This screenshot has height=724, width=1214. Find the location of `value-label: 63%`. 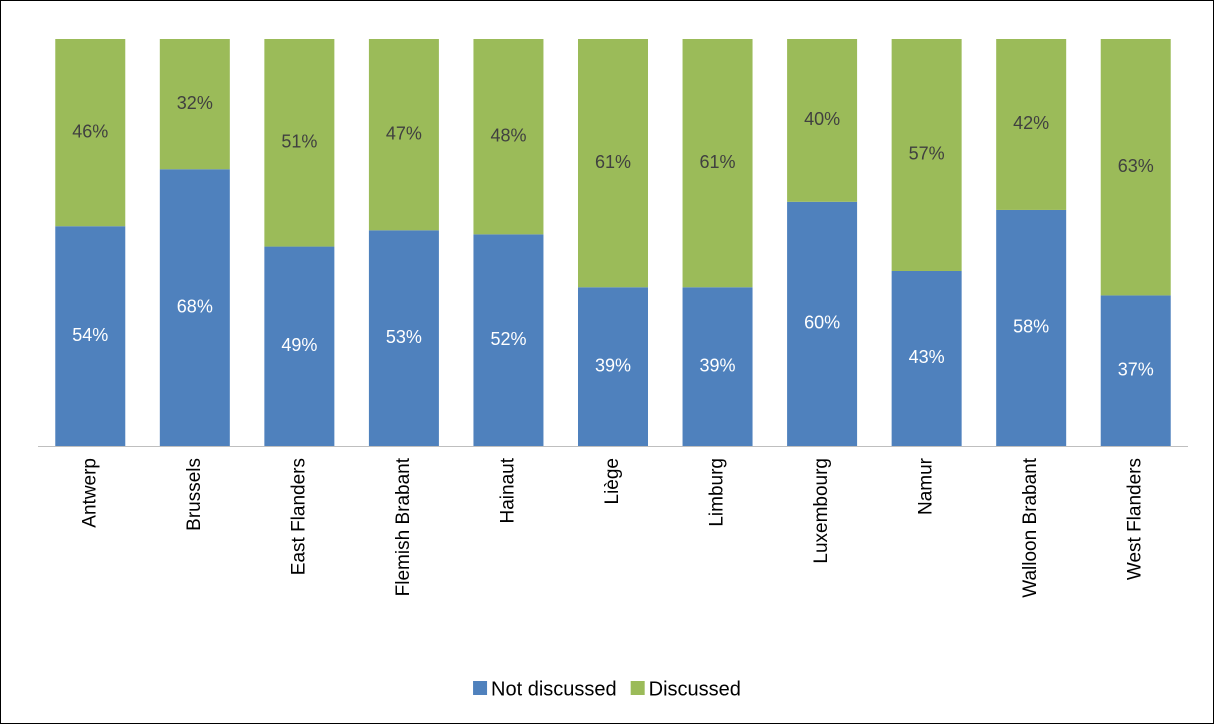

value-label: 63% is located at coordinates (1136, 166).